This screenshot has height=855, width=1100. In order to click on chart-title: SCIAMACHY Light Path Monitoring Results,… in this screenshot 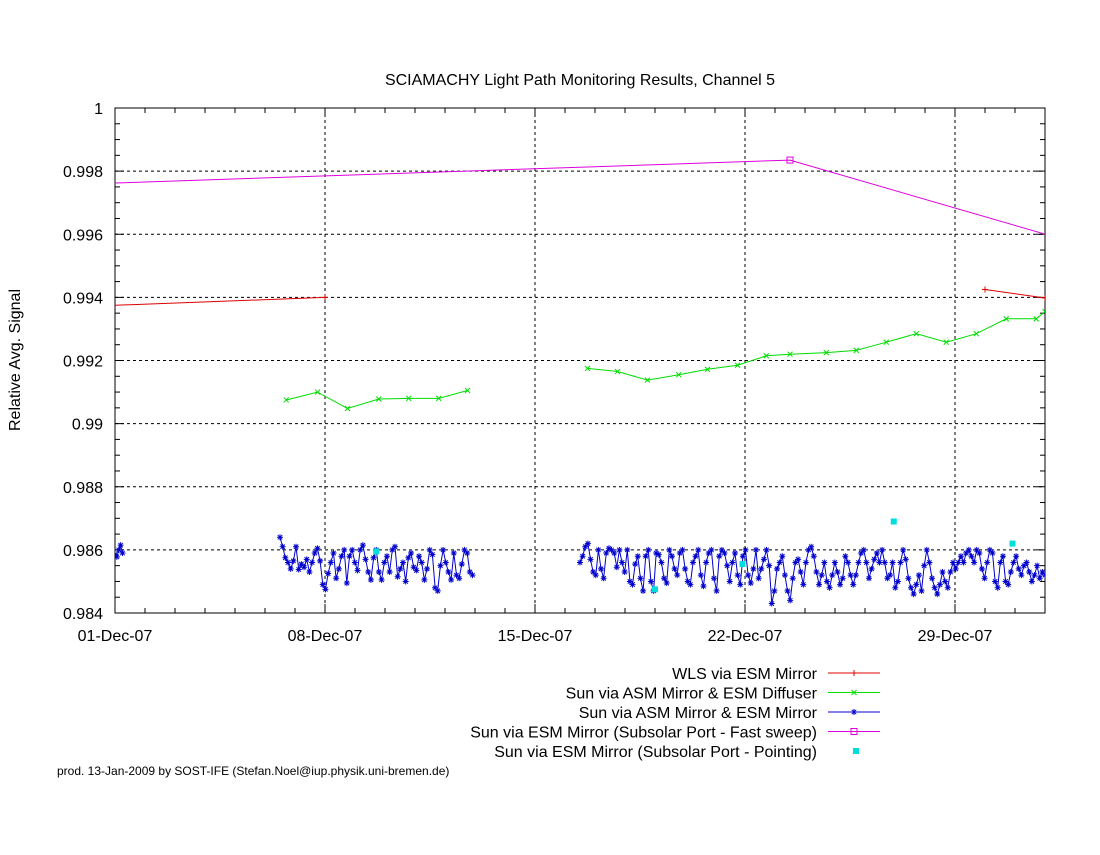, I will do `click(580, 80)`.